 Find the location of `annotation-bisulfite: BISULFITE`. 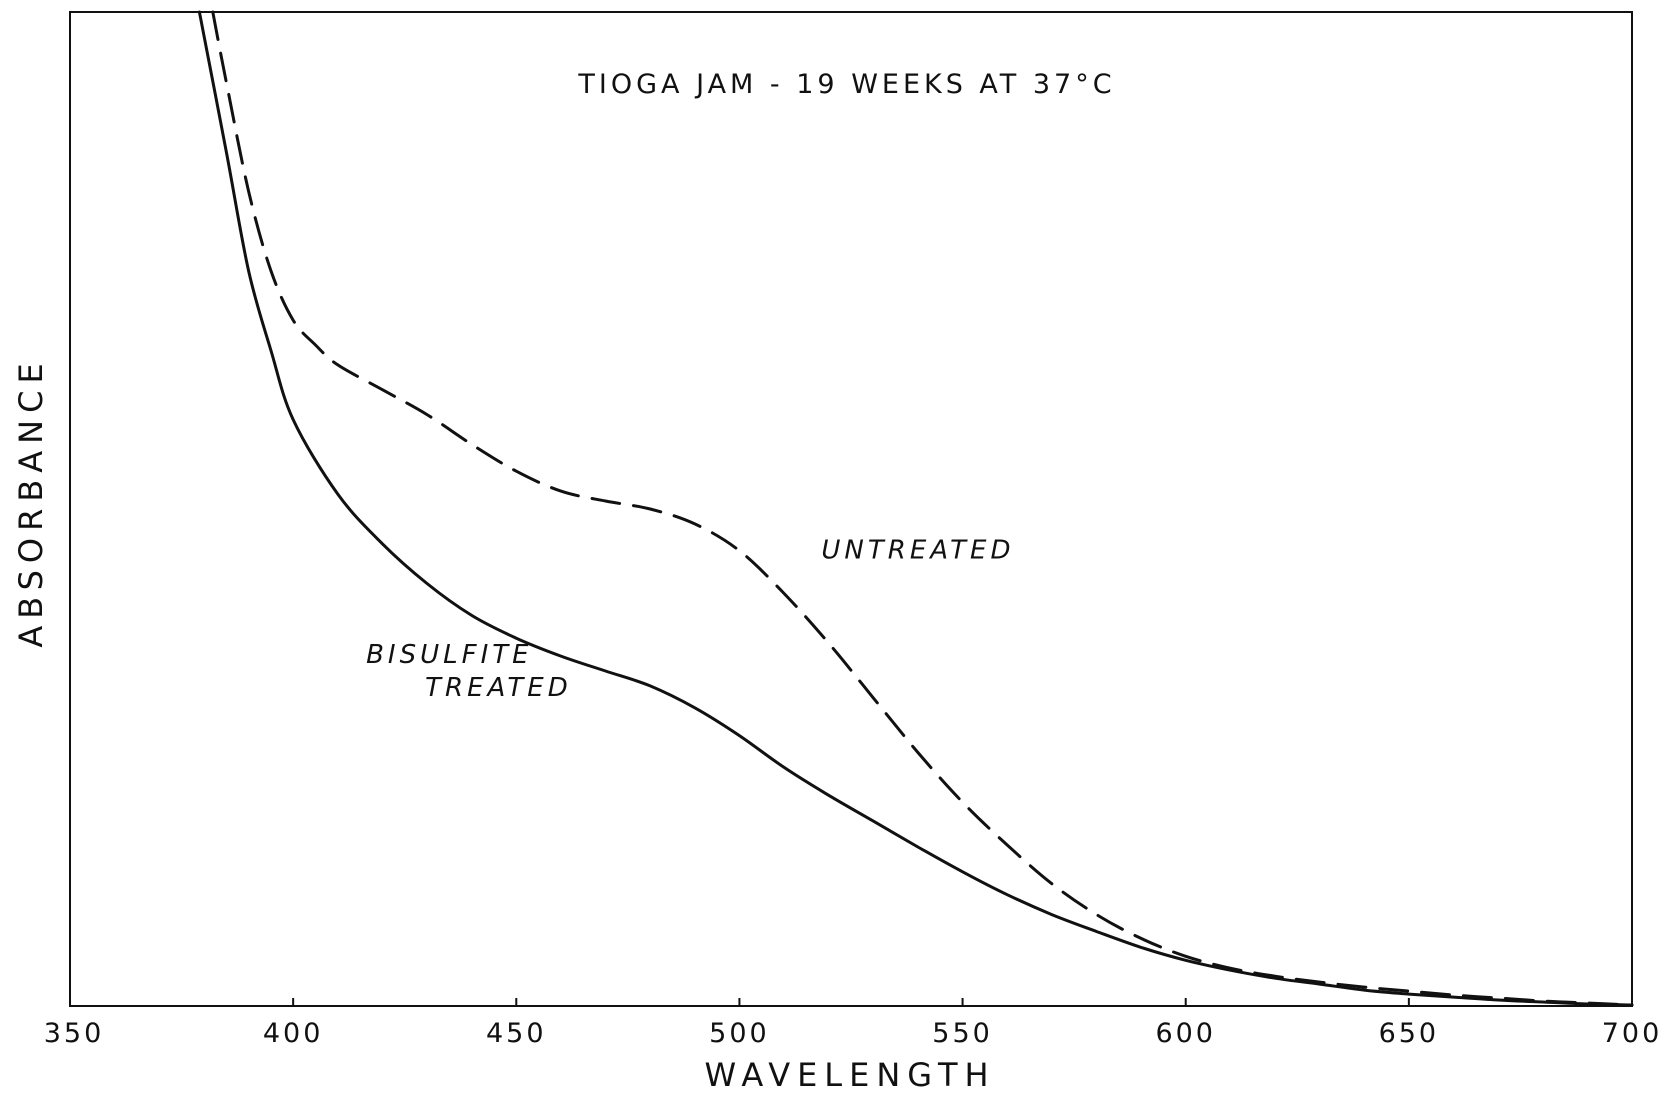

annotation-bisulfite: BISULFITE is located at coordinates (449, 655).